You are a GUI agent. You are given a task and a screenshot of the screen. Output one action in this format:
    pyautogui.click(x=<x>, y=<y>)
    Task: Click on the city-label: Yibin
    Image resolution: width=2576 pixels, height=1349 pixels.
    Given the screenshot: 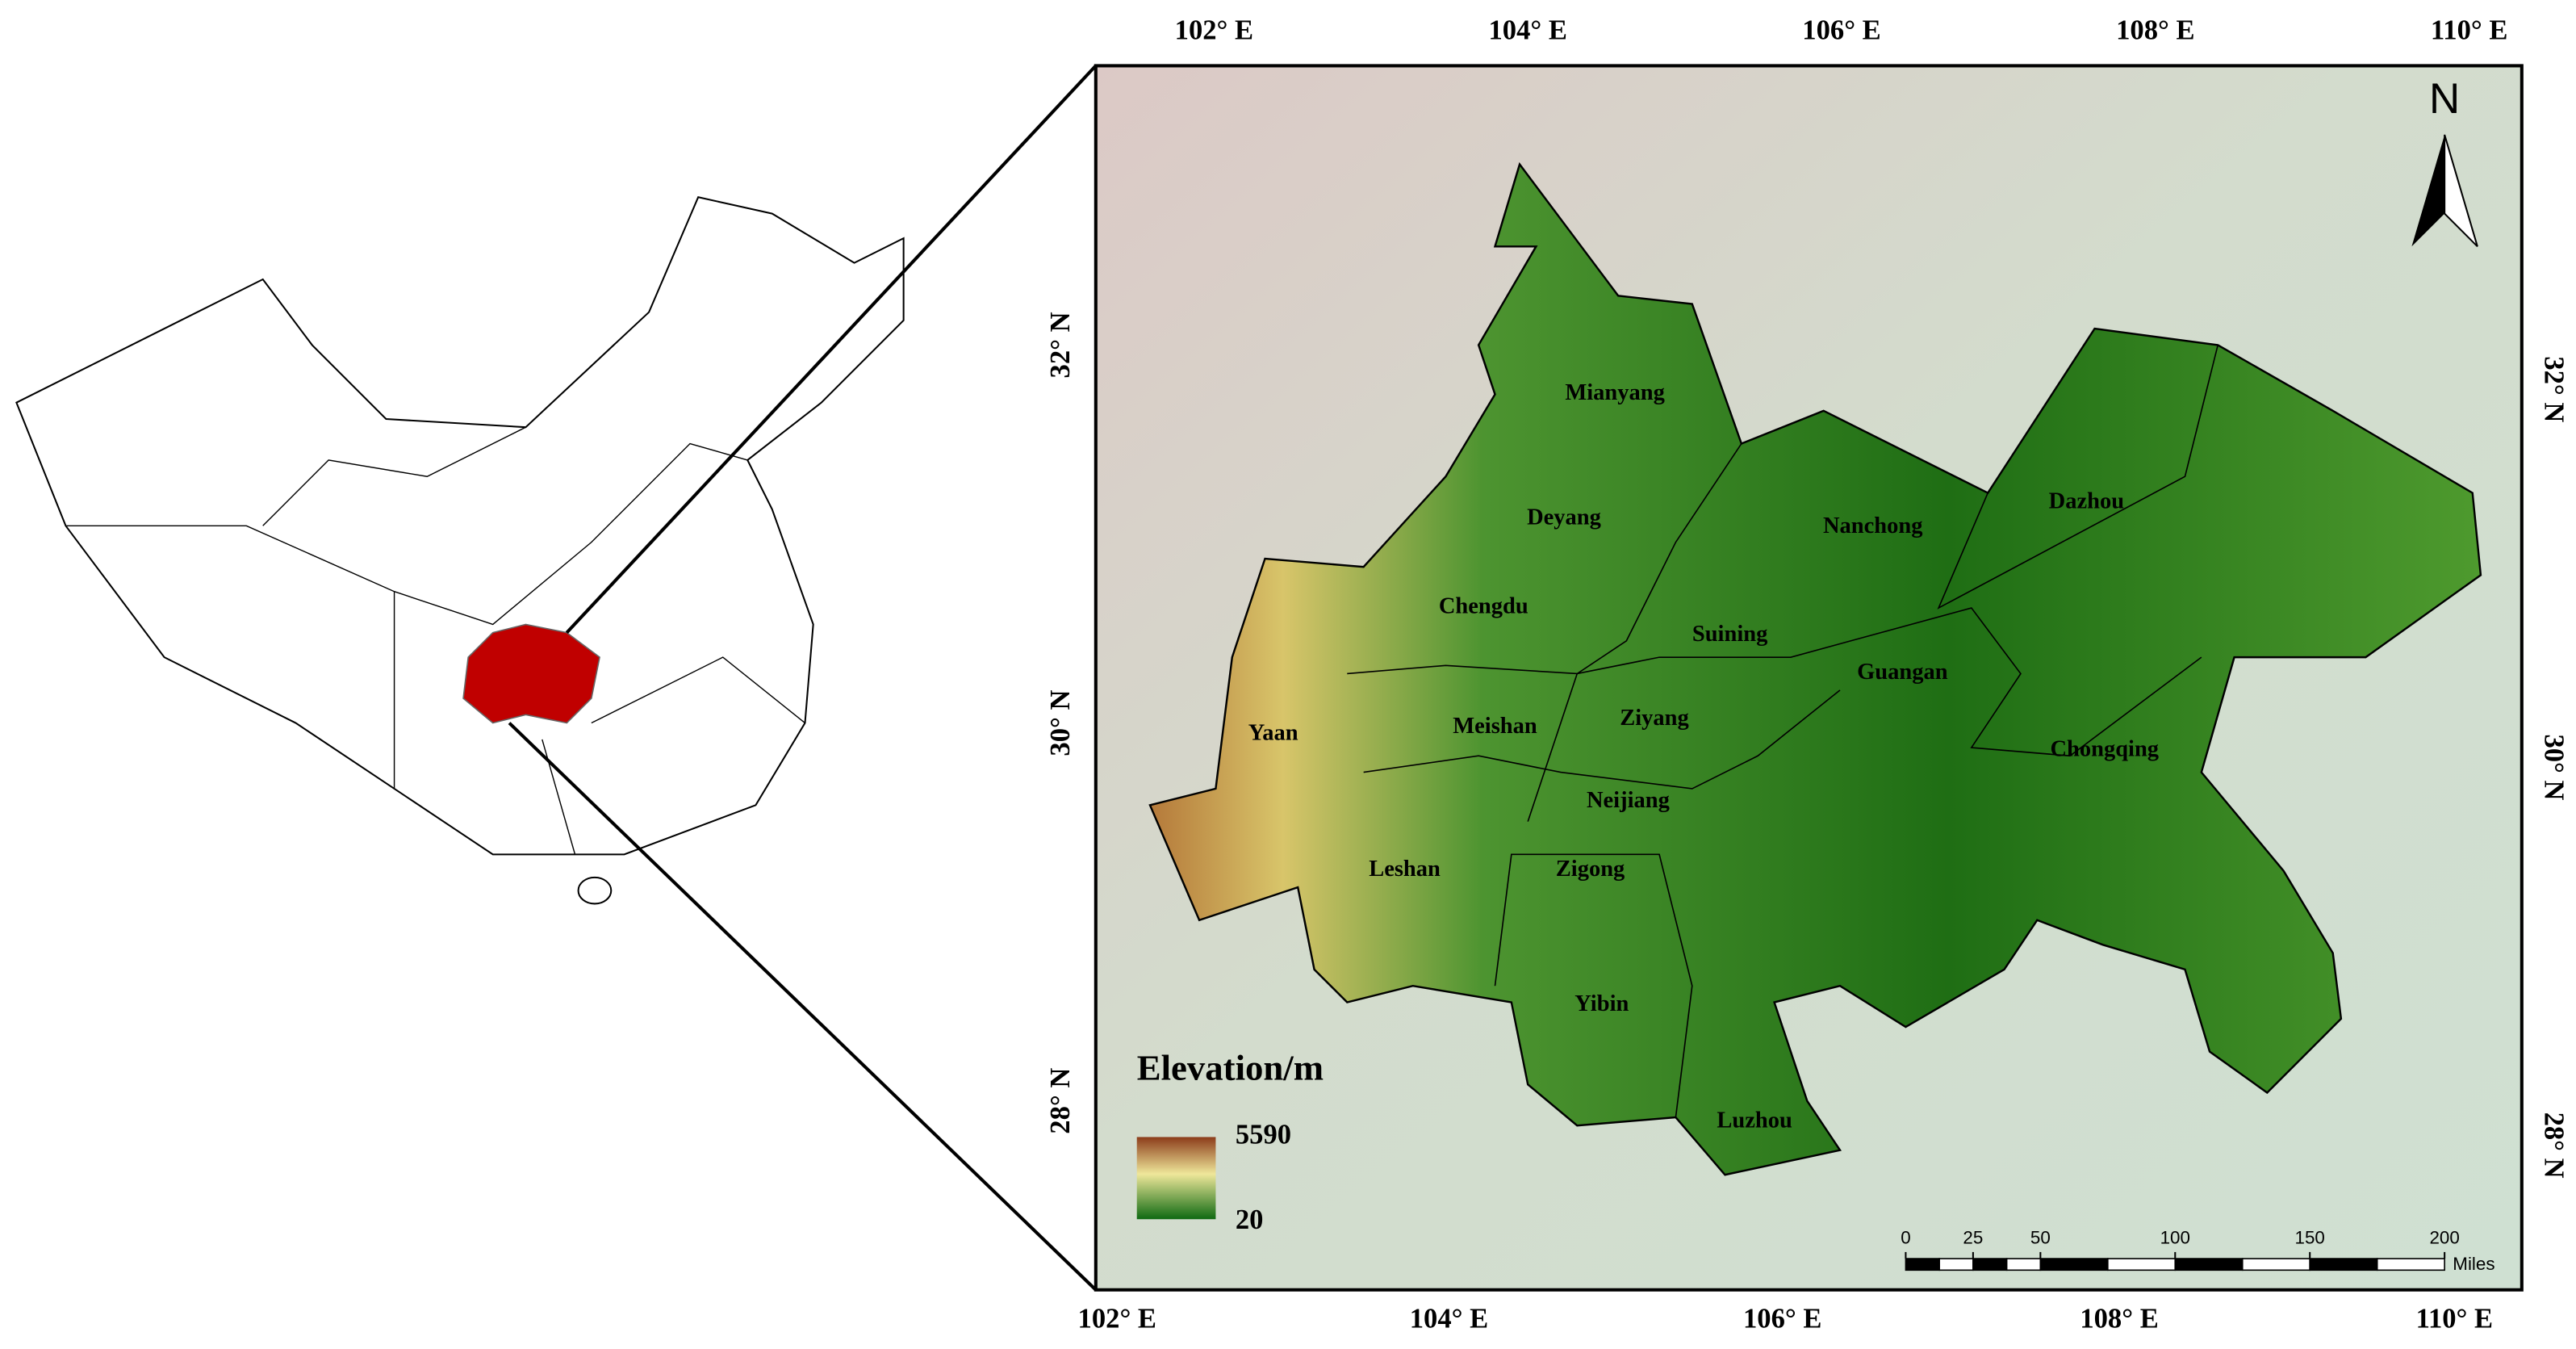 What is the action you would take?
    pyautogui.click(x=1601, y=1003)
    